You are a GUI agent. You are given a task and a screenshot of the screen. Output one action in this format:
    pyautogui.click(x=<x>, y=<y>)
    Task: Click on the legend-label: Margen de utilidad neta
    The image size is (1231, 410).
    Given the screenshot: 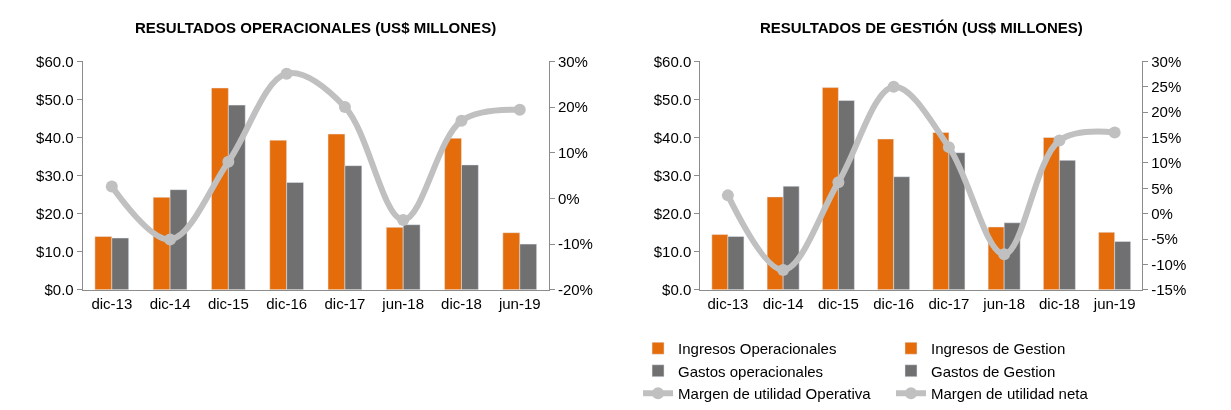 What is the action you would take?
    pyautogui.click(x=1010, y=394)
    